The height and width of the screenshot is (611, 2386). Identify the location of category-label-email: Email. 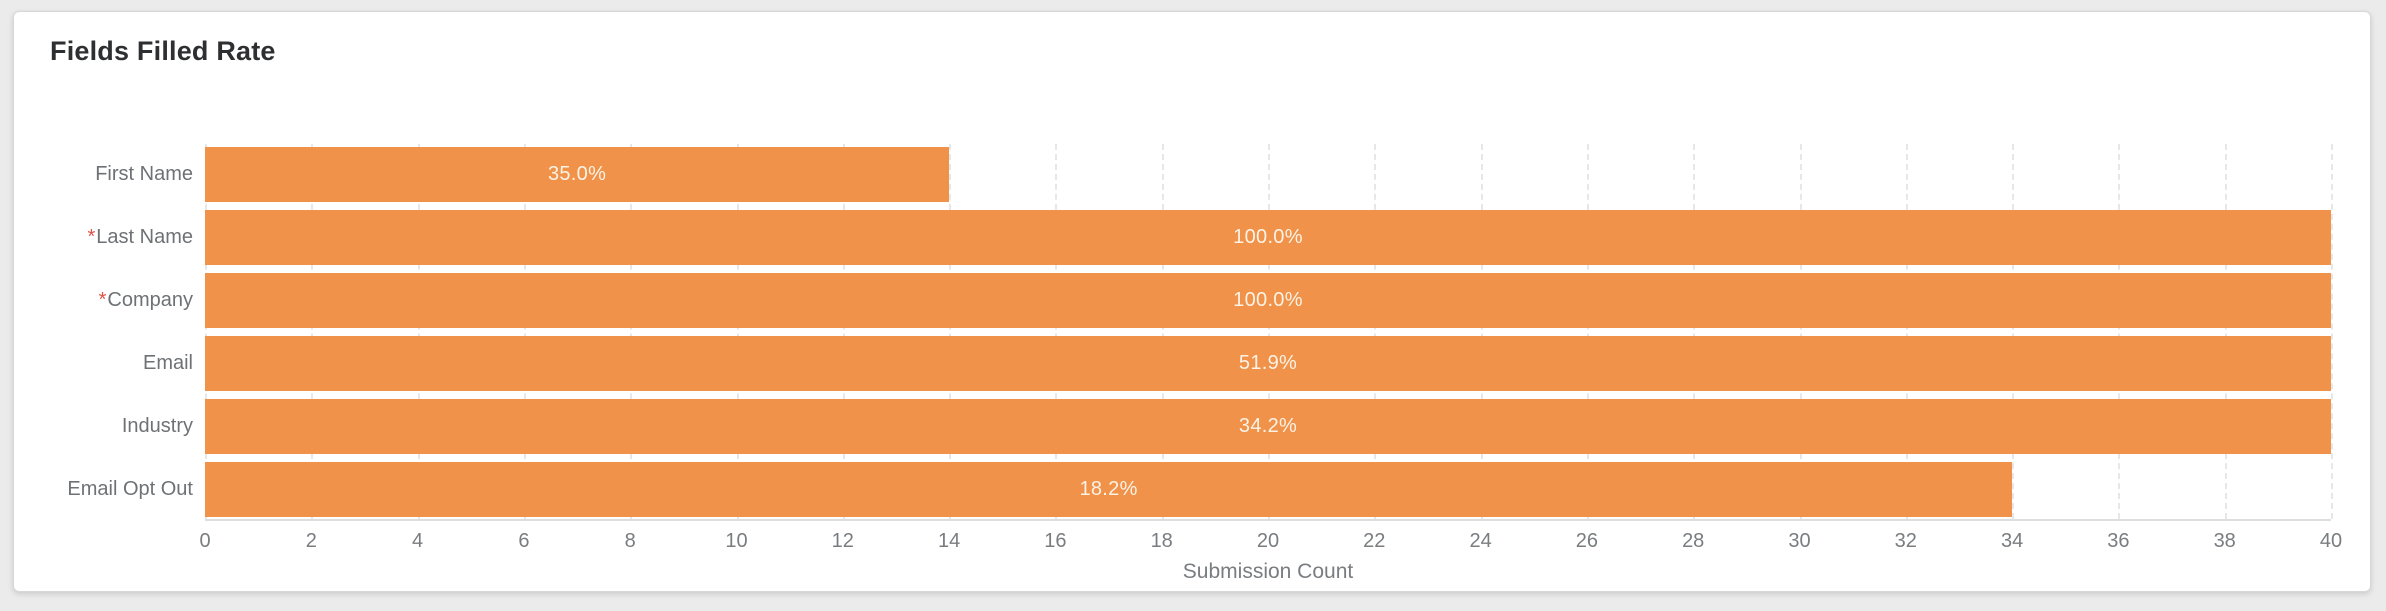
(113, 363).